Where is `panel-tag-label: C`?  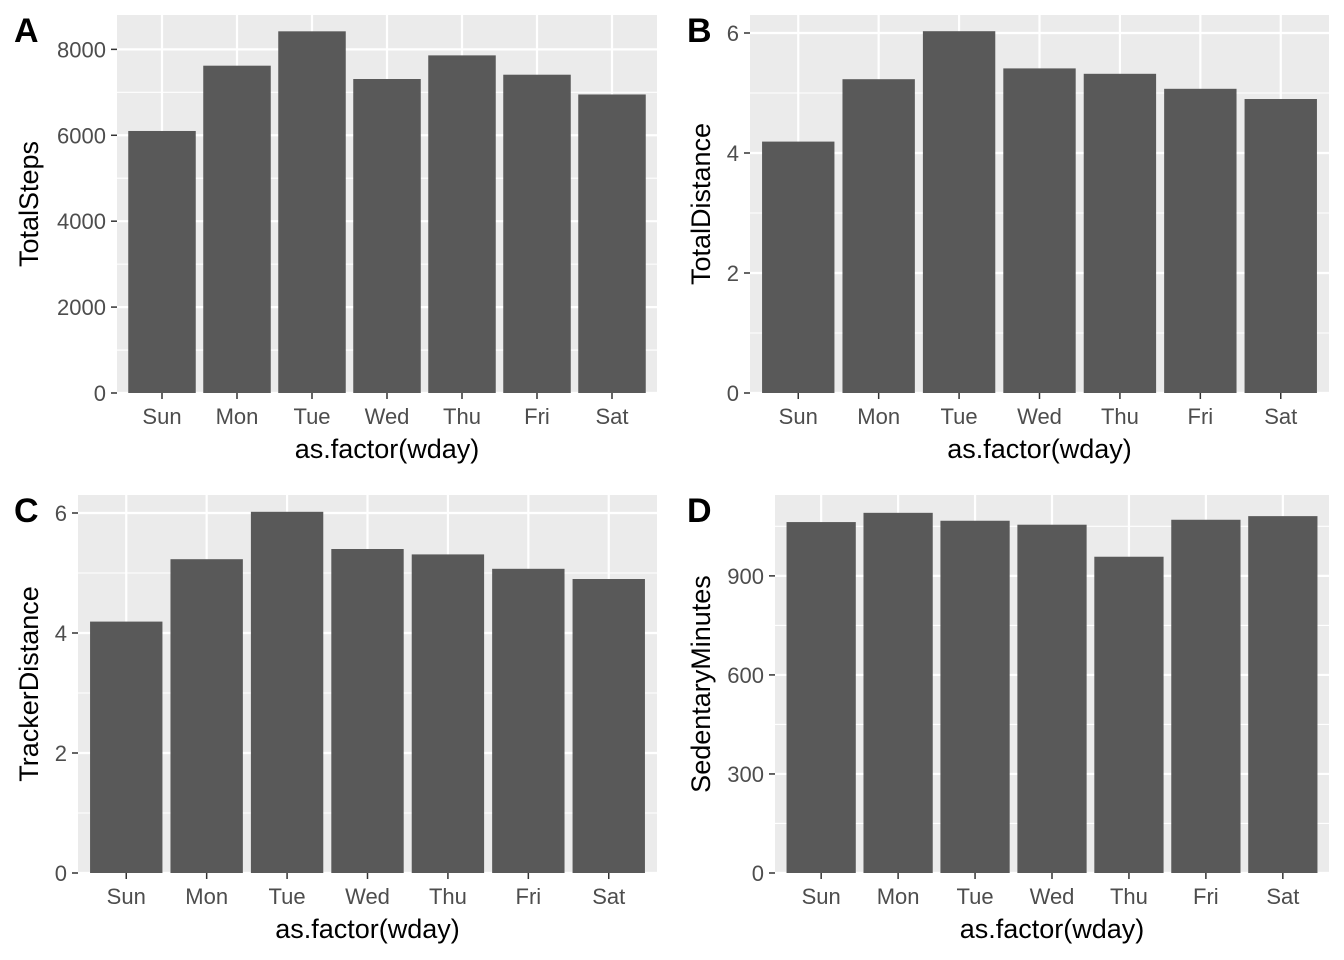
panel-tag-label: C is located at coordinates (26, 511).